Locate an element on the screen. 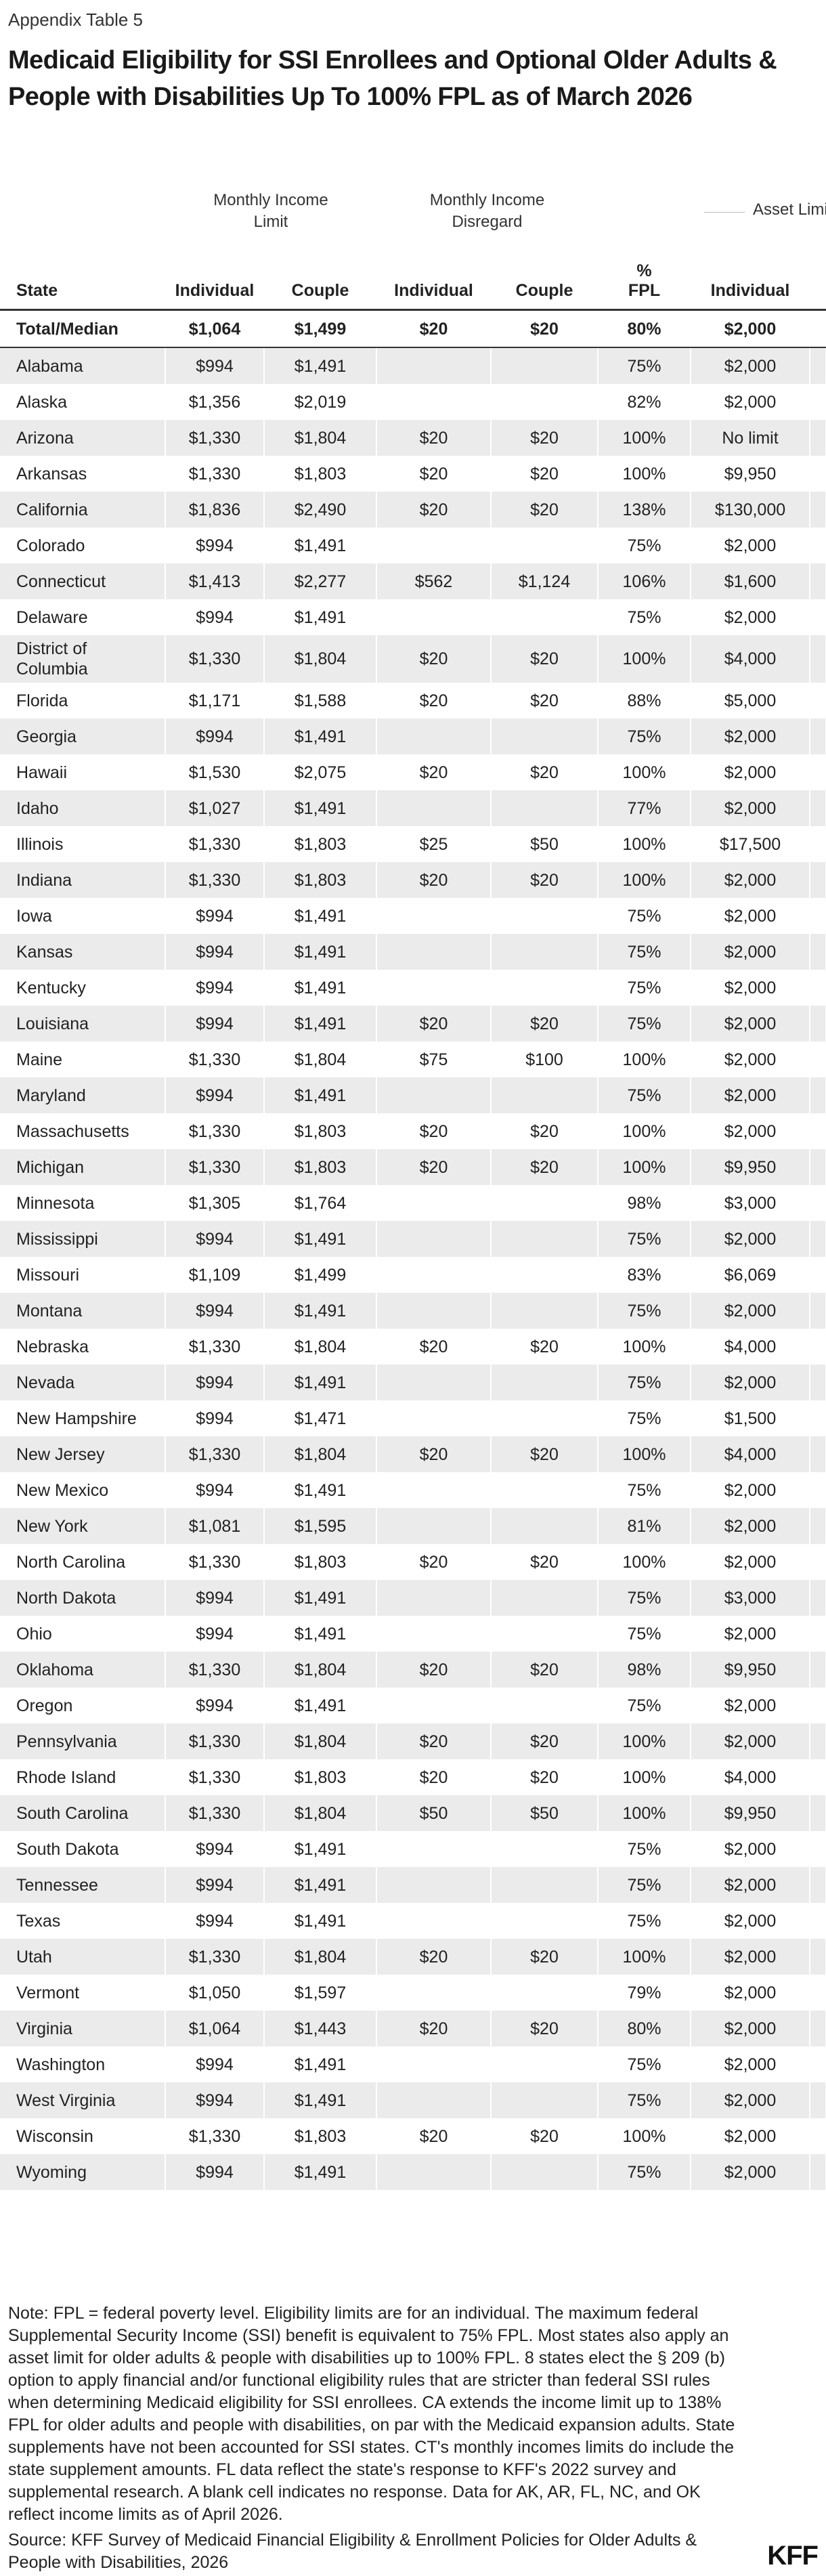  value-cell: 83% is located at coordinates (644, 1275).